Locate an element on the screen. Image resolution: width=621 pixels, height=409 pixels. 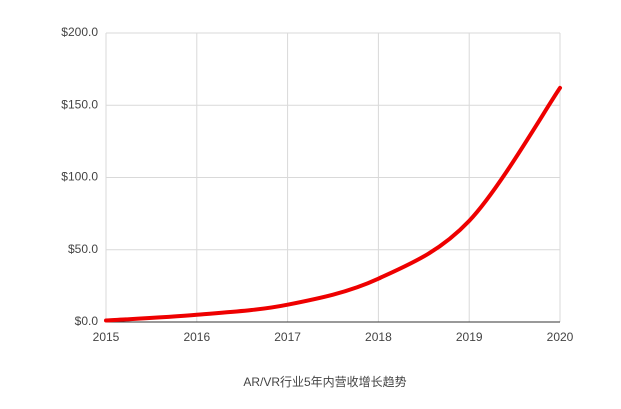
chart-title: AR/VR行业5年内营收增长趋势 is located at coordinates (324, 382).